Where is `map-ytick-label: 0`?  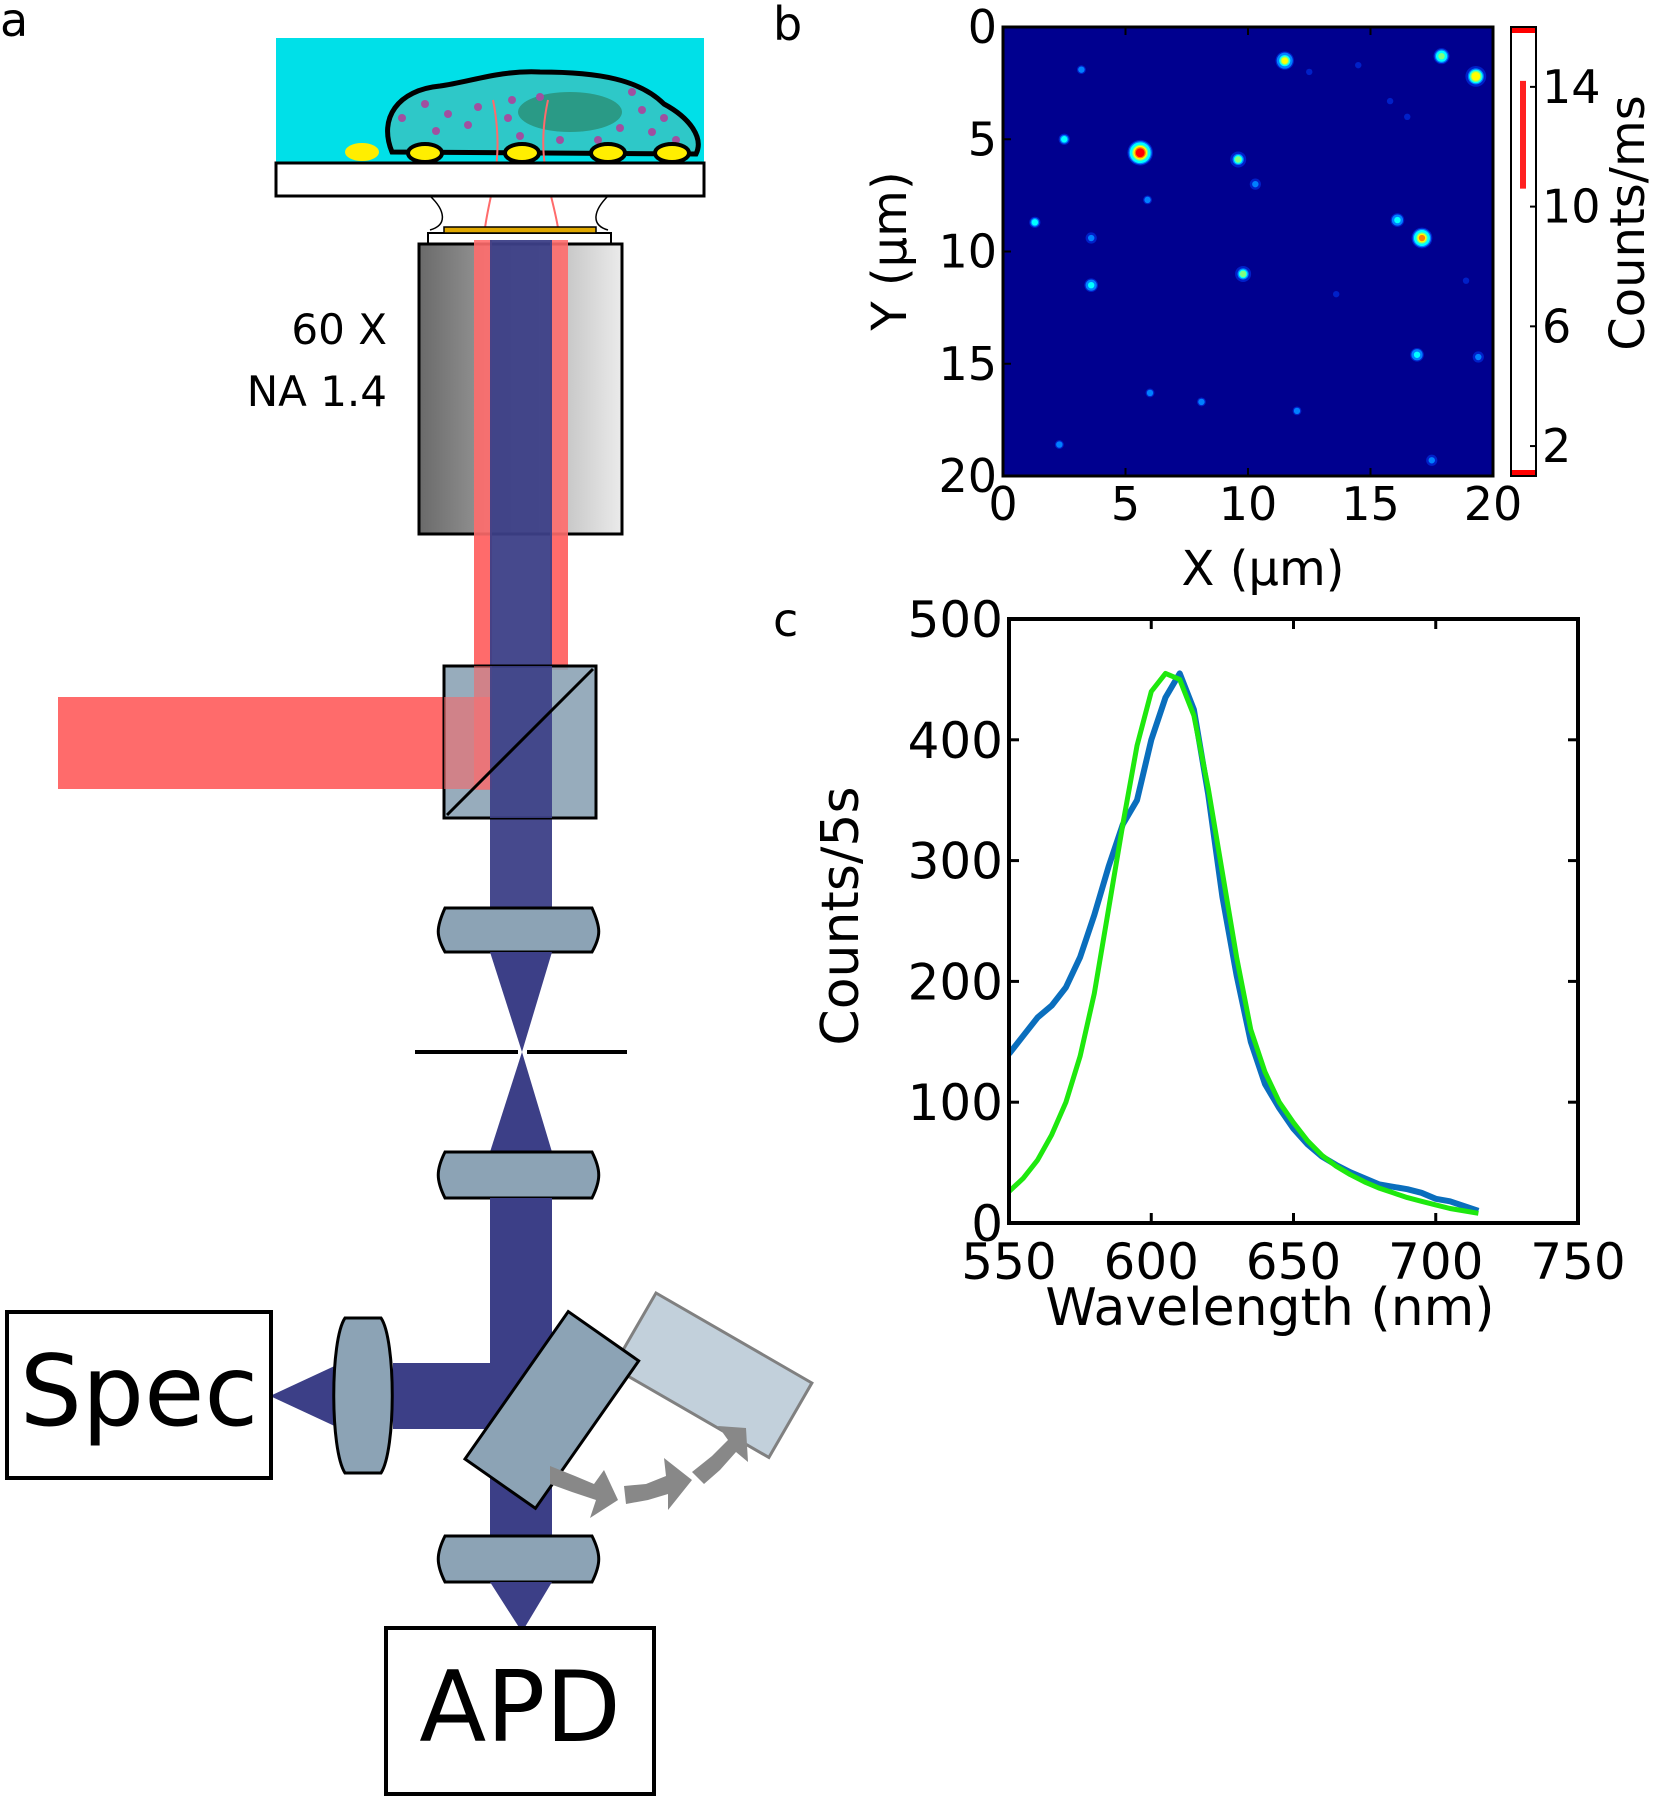
map-ytick-label: 0 is located at coordinates (982, 27).